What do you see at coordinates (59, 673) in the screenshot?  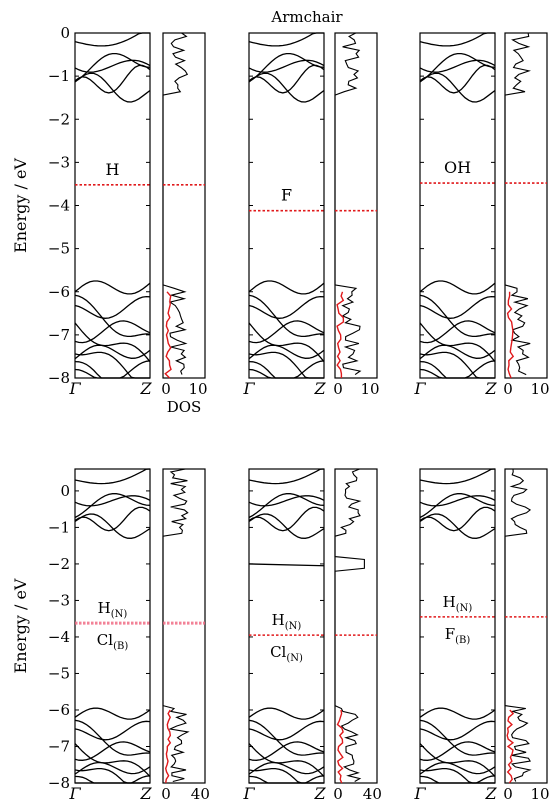 I see `y-tick-label: −5` at bounding box center [59, 673].